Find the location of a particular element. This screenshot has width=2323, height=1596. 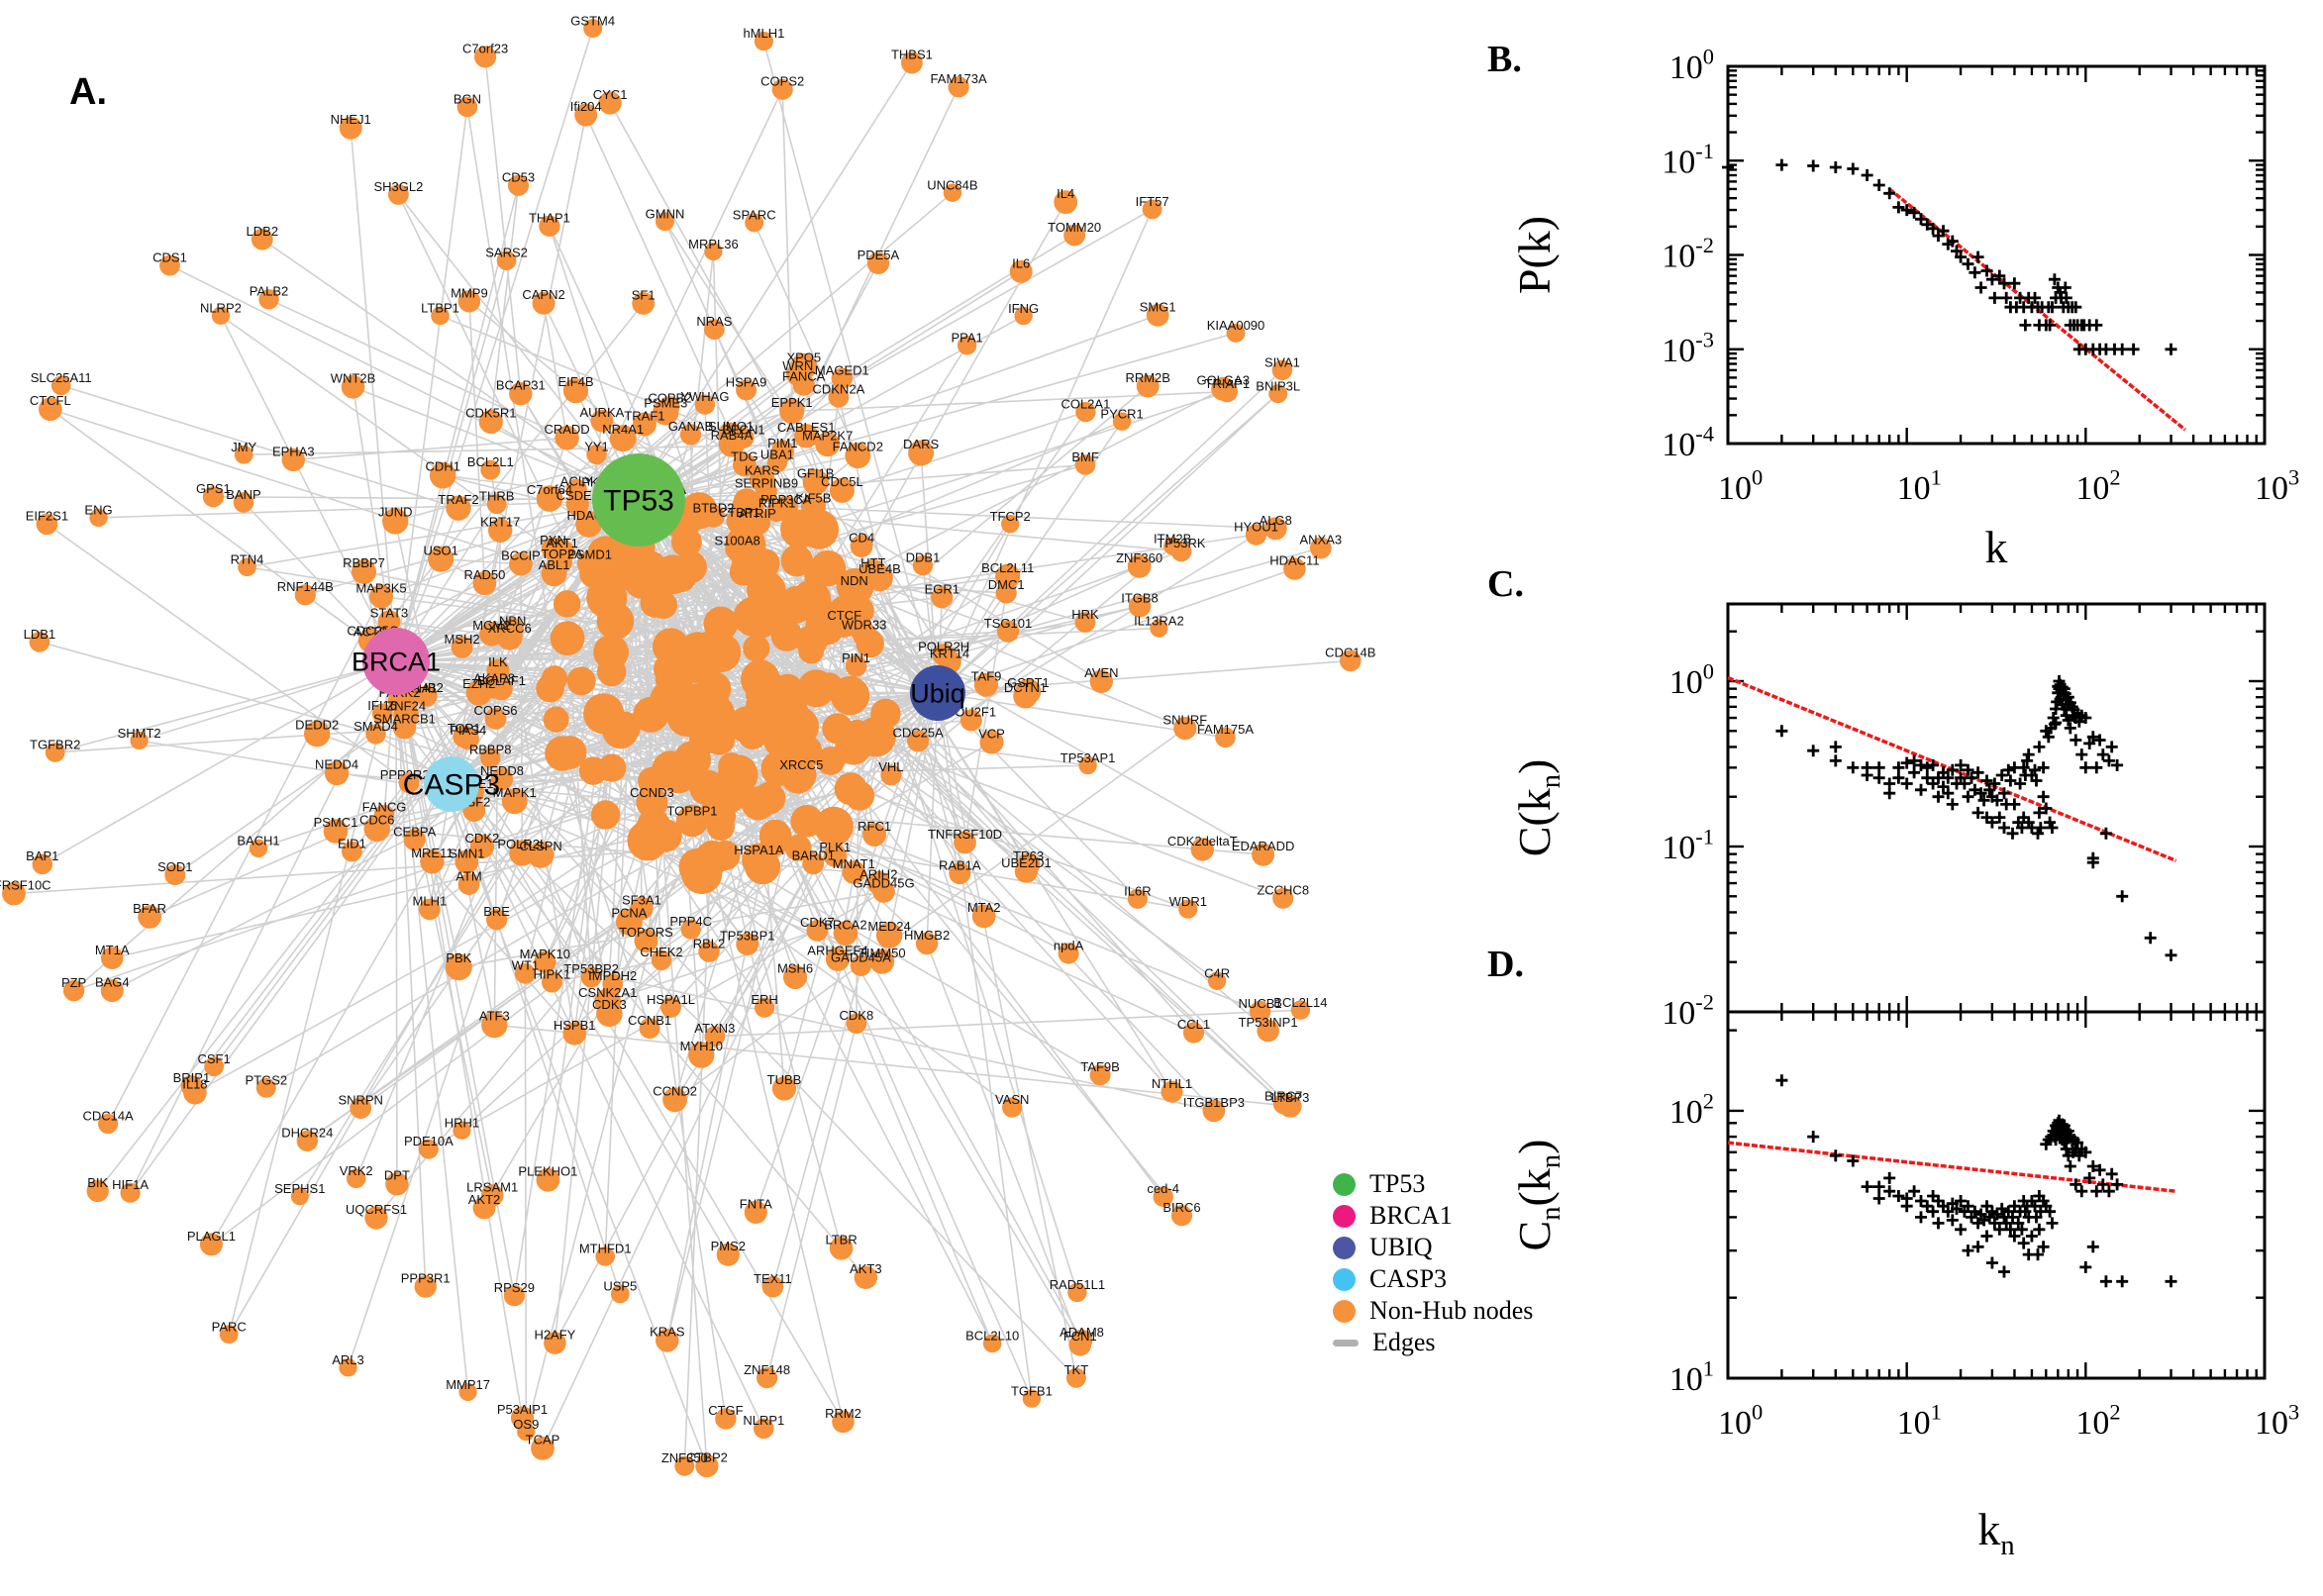

network-node-label: RBL2 is located at coordinates (709, 943).